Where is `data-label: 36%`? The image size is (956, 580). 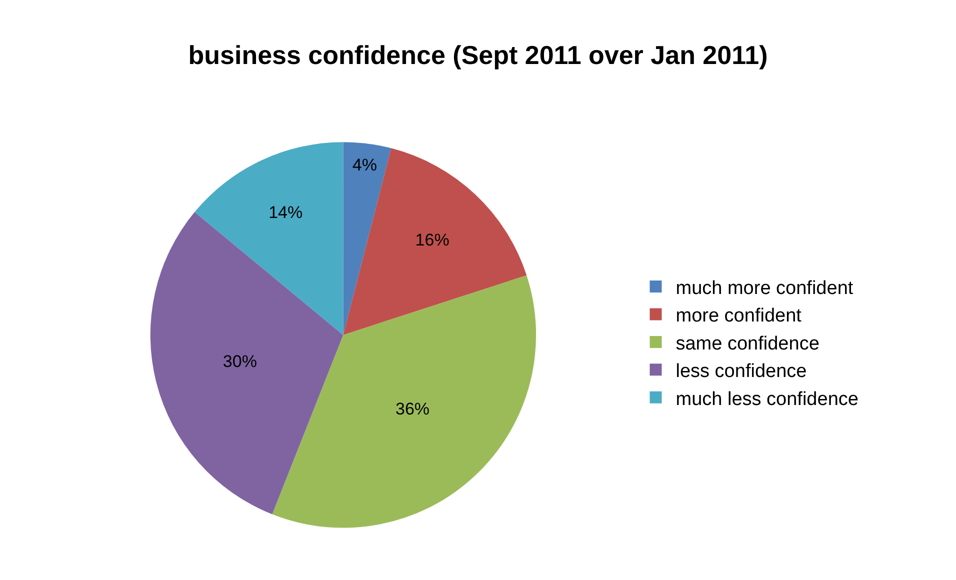 data-label: 36% is located at coordinates (412, 408).